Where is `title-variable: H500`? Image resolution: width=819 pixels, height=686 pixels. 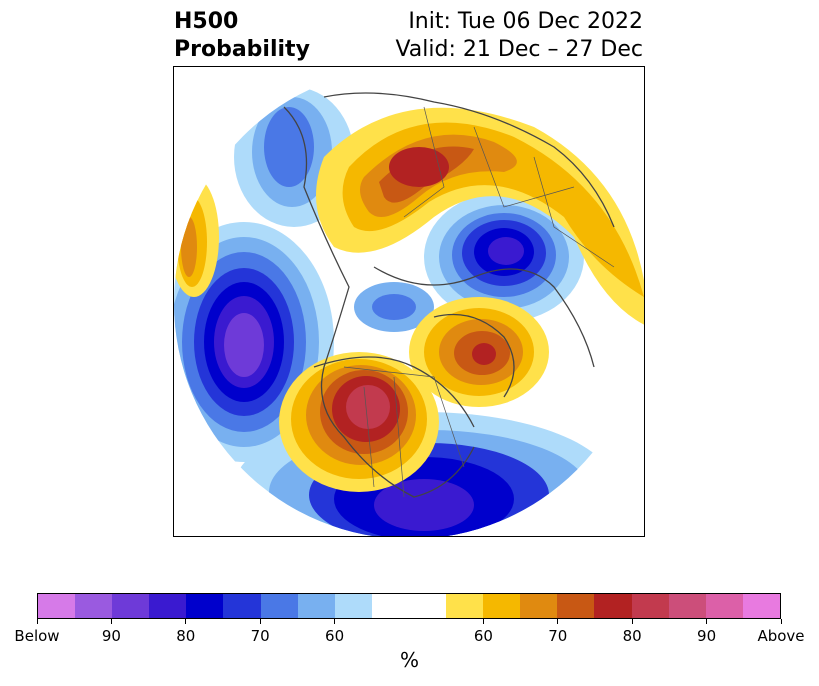
title-variable: H500 is located at coordinates (206, 21).